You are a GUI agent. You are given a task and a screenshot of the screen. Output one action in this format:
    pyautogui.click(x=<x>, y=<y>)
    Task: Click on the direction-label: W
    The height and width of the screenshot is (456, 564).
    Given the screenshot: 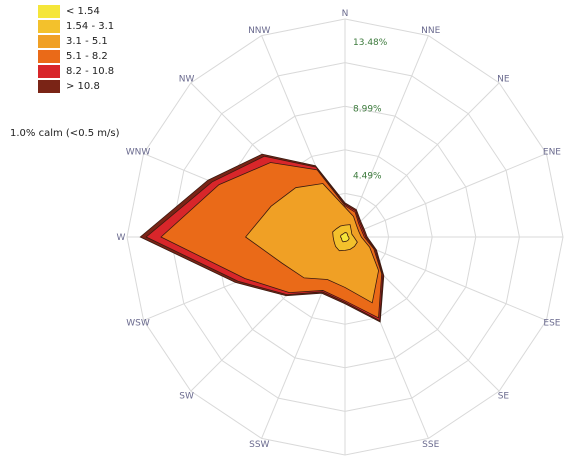 What is the action you would take?
    pyautogui.click(x=121, y=238)
    